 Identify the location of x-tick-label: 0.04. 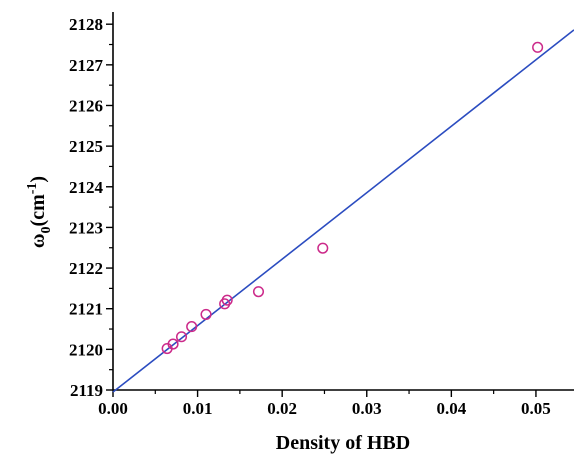
(451, 408).